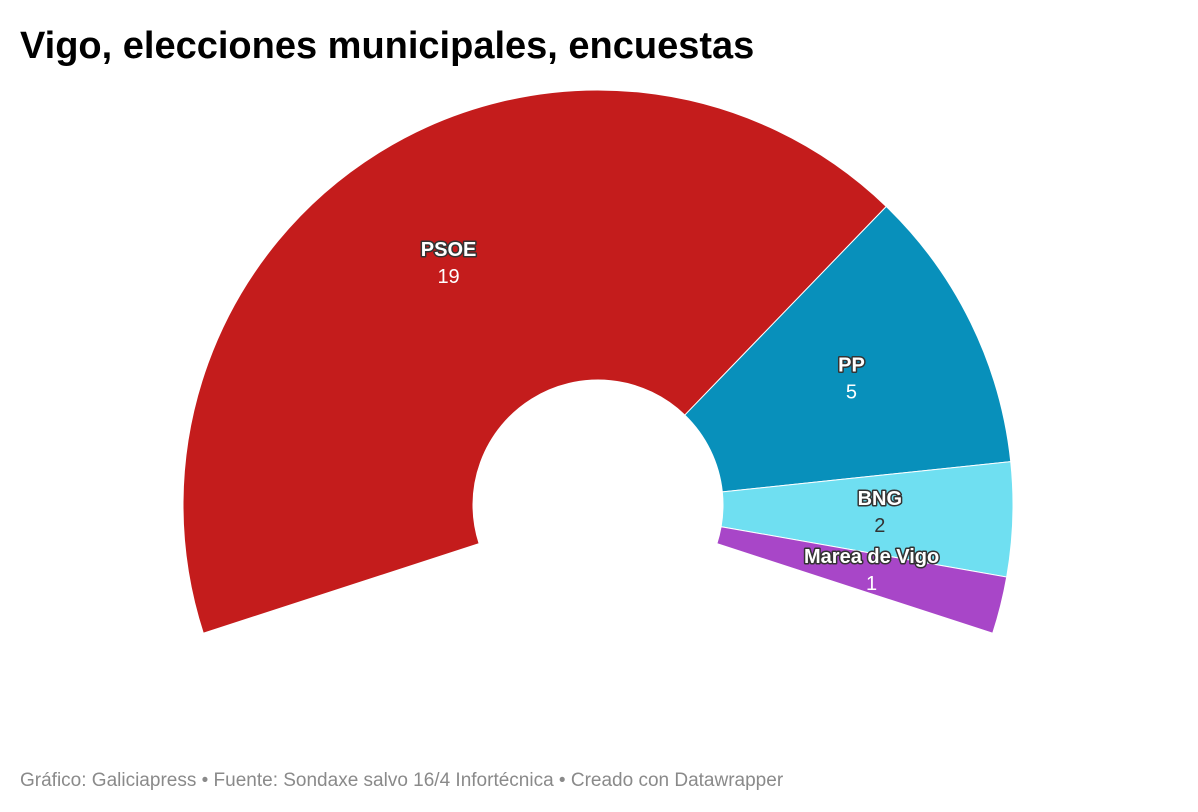 This screenshot has width=1198, height=812. Describe the element at coordinates (871, 584) in the screenshot. I see `slice-value: 1` at that location.